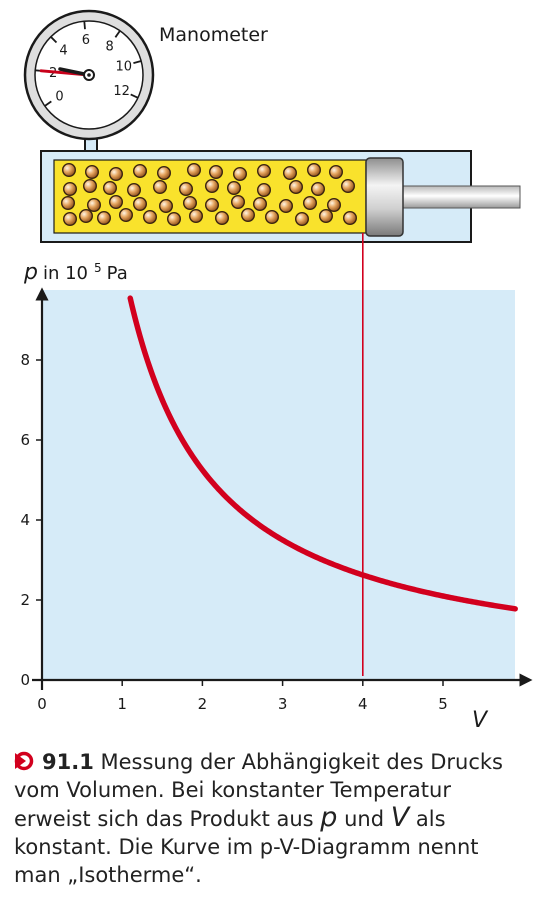  I want to click on caption-symbol-p: p, so click(329, 817).